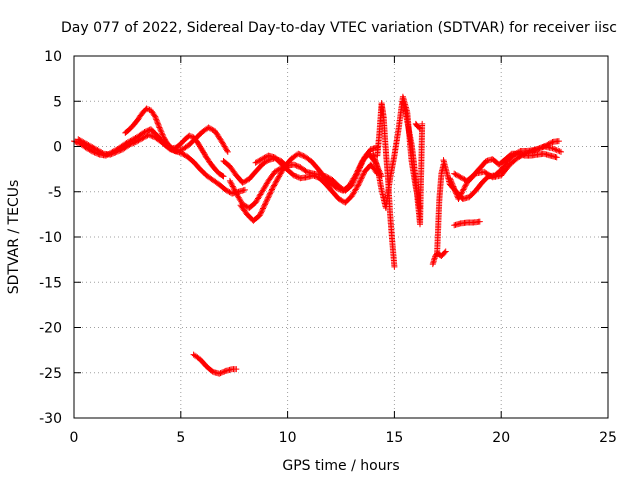 The height and width of the screenshot is (480, 640). I want to click on x-tick-label: 10, so click(288, 438).